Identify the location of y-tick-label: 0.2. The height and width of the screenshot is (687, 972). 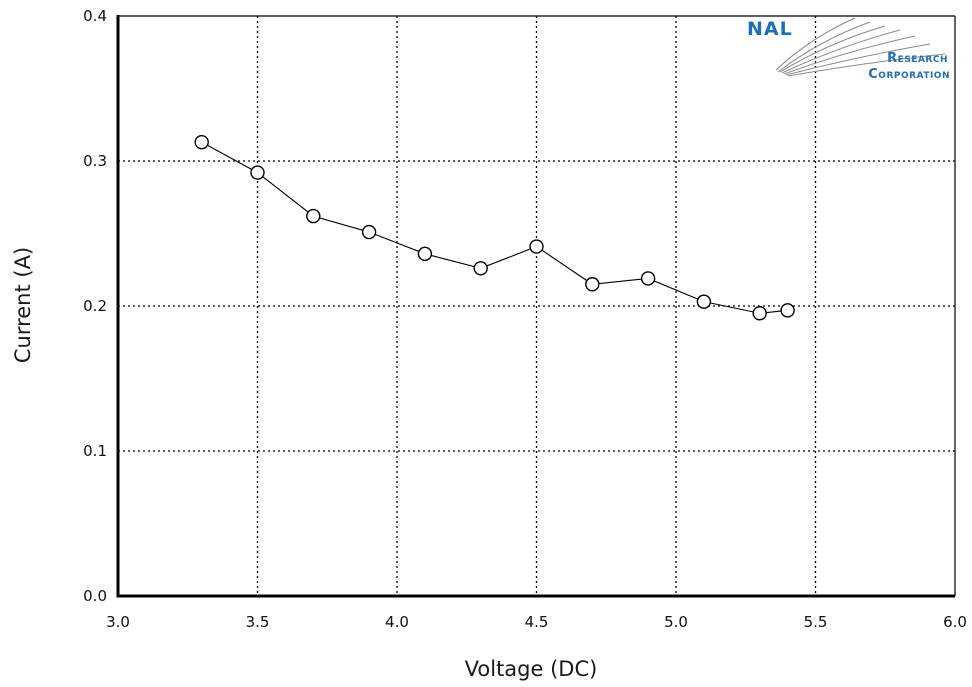
(95, 306).